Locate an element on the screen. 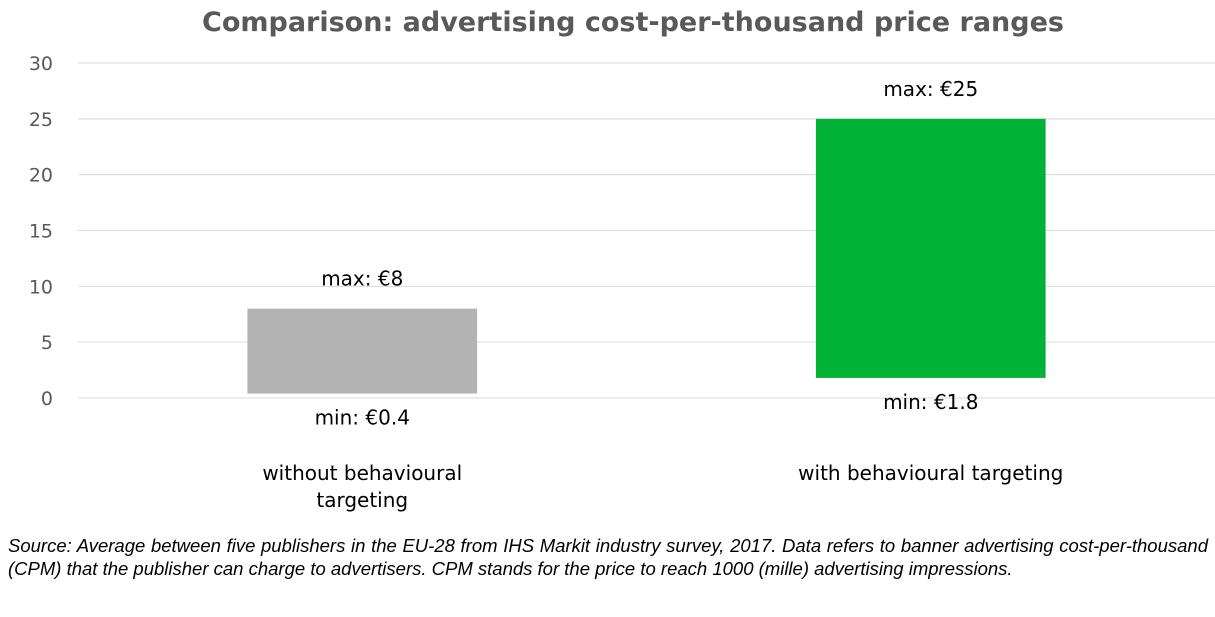 The height and width of the screenshot is (617, 1215). y-tick-label: 15 is located at coordinates (41, 232).